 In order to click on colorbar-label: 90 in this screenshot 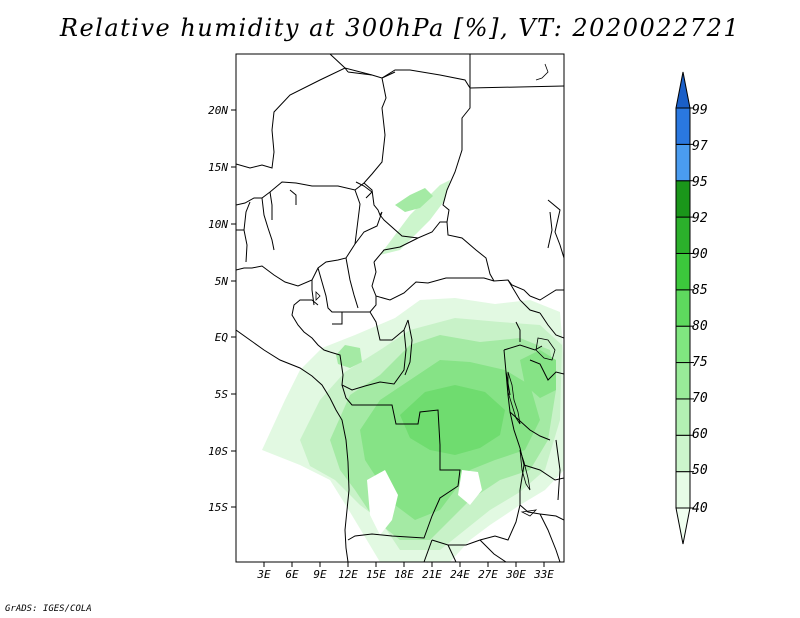, I will do `click(700, 254)`.